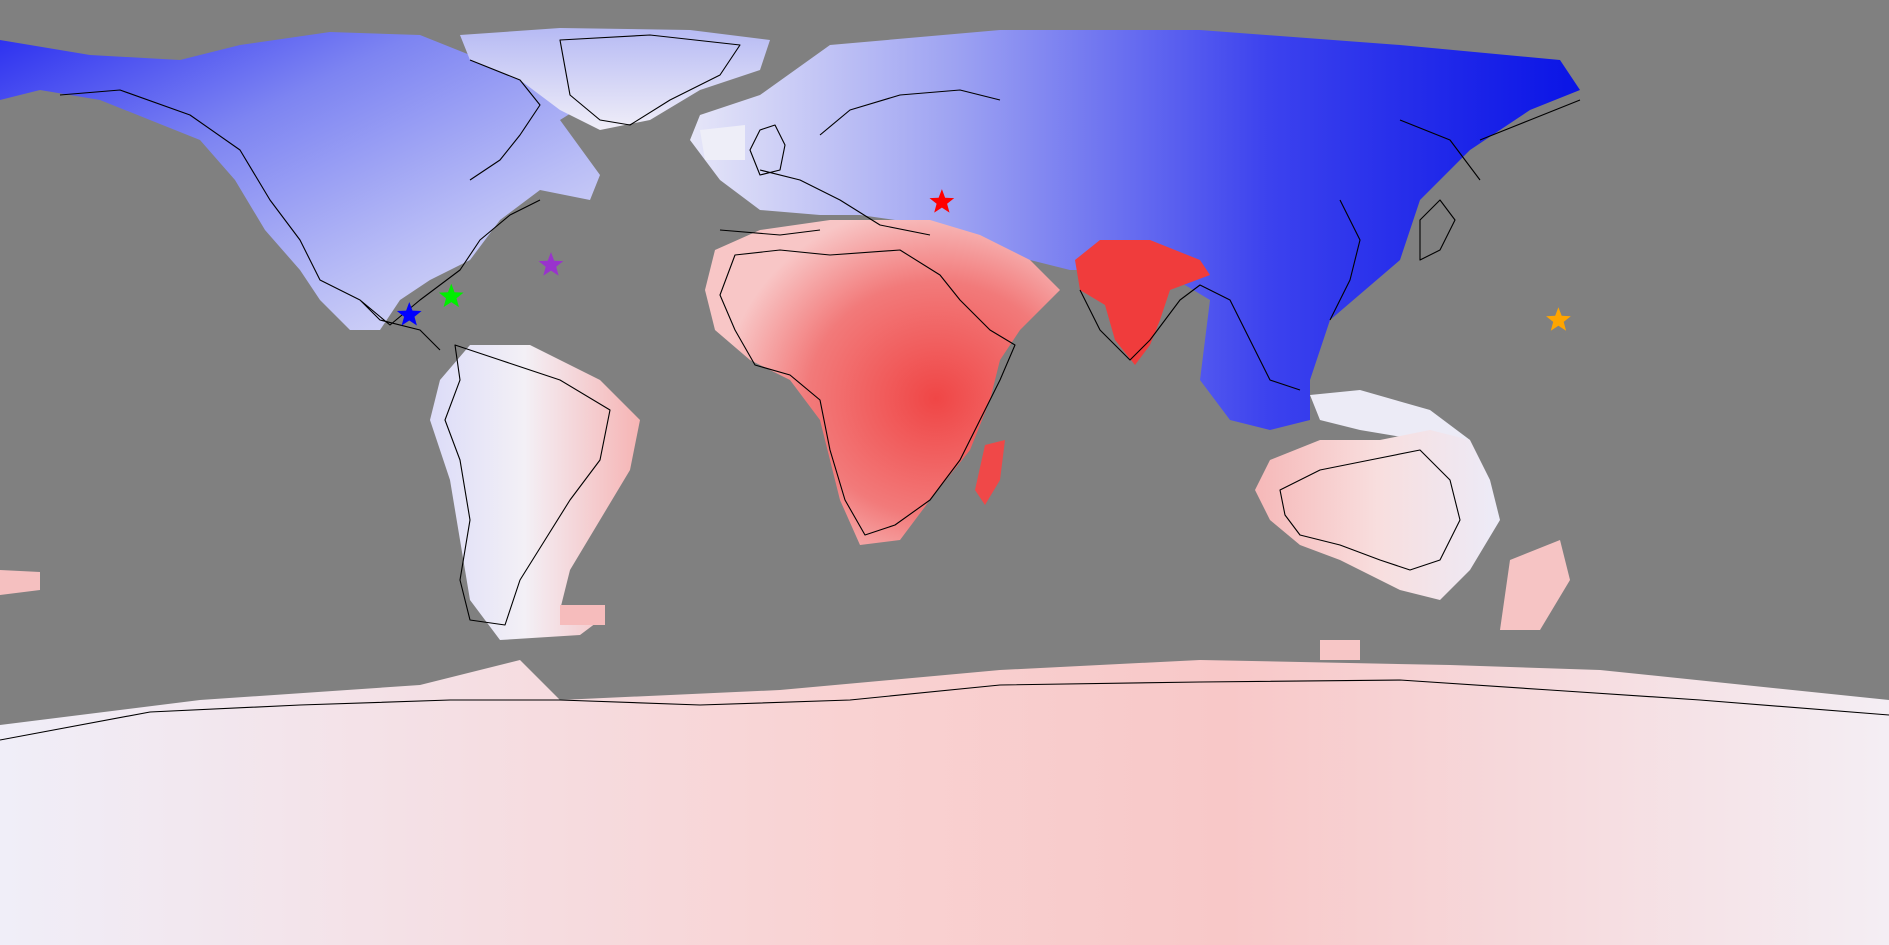 The width and height of the screenshot is (1889, 945). What do you see at coordinates (1390, 415) in the screenshot?
I see `maritime-asia-field` at bounding box center [1390, 415].